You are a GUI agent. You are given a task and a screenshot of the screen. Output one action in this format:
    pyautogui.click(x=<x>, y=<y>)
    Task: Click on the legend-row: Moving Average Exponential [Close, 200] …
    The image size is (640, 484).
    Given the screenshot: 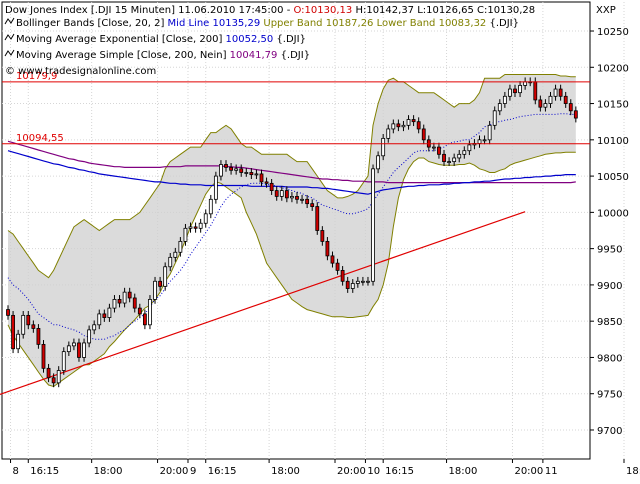 What is the action you would take?
    pyautogui.click(x=161, y=39)
    